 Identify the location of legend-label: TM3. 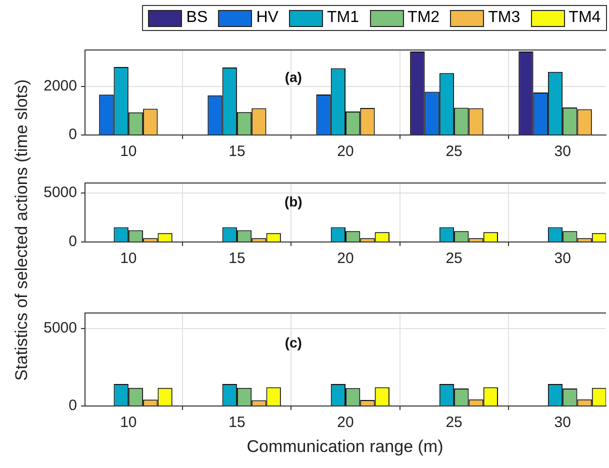
(504, 18).